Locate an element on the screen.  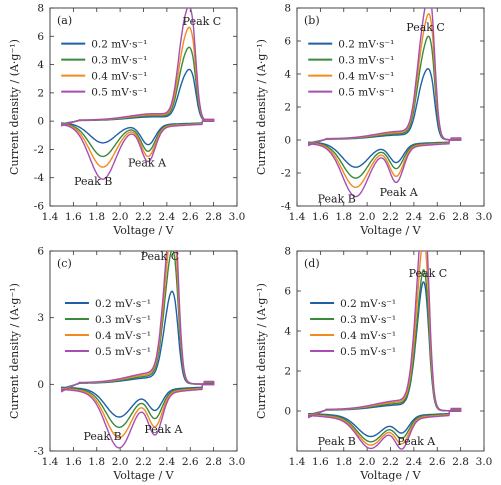
y-tick-label: -6 is located at coordinates (39, 207).